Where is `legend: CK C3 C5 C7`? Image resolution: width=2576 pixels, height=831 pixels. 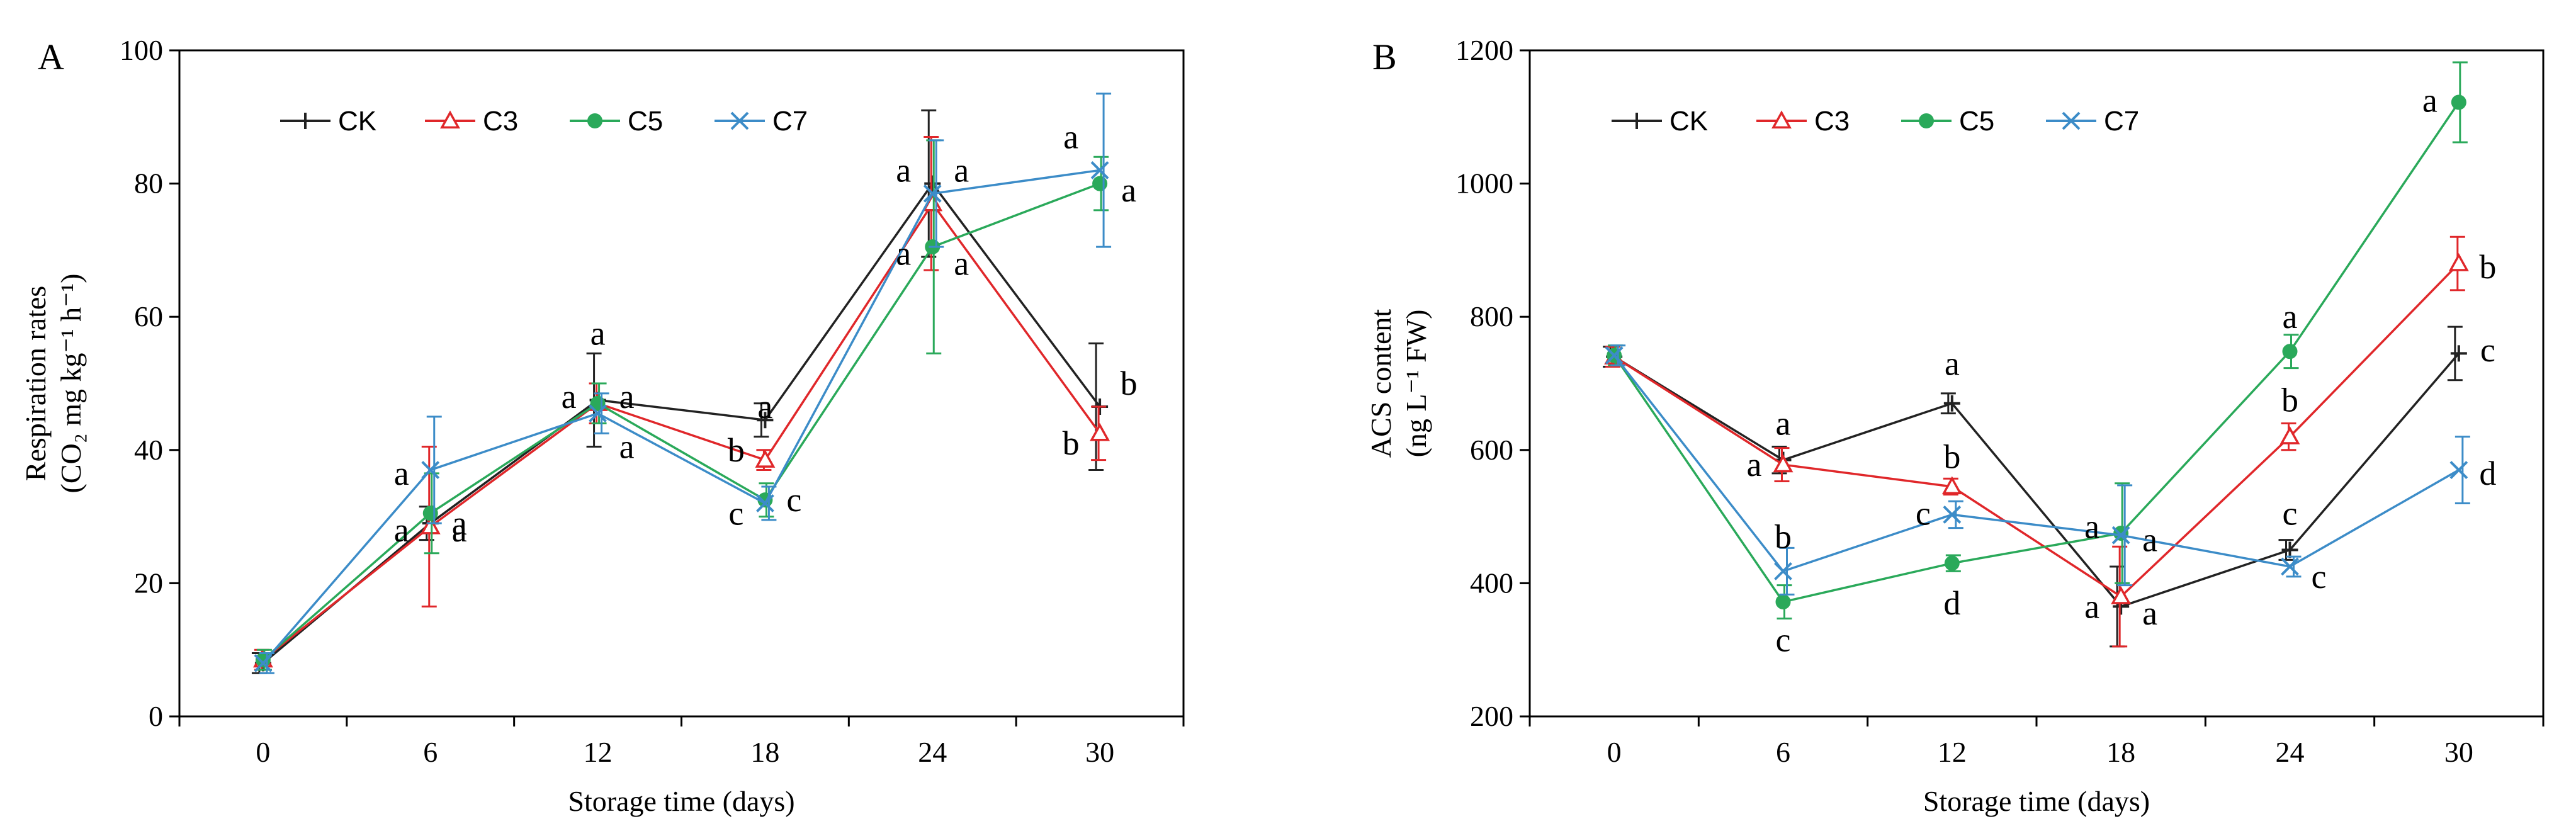 legend: CK C3 C5 C7 is located at coordinates (1875, 121).